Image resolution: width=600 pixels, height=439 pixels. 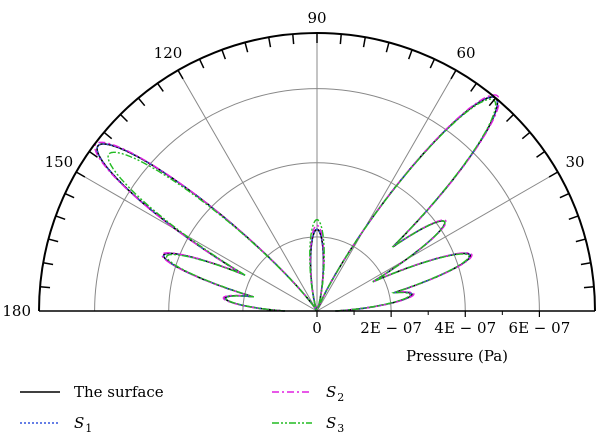 What do you see at coordinates (465, 53) in the screenshot?
I see `angle-label-60: 60` at bounding box center [465, 53].